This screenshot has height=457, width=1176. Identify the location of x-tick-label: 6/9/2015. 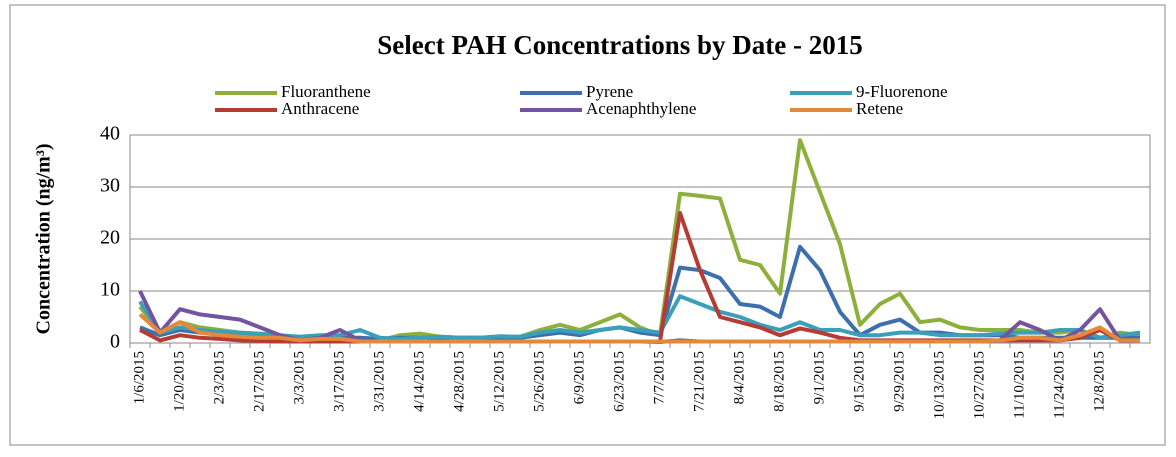
(579, 377).